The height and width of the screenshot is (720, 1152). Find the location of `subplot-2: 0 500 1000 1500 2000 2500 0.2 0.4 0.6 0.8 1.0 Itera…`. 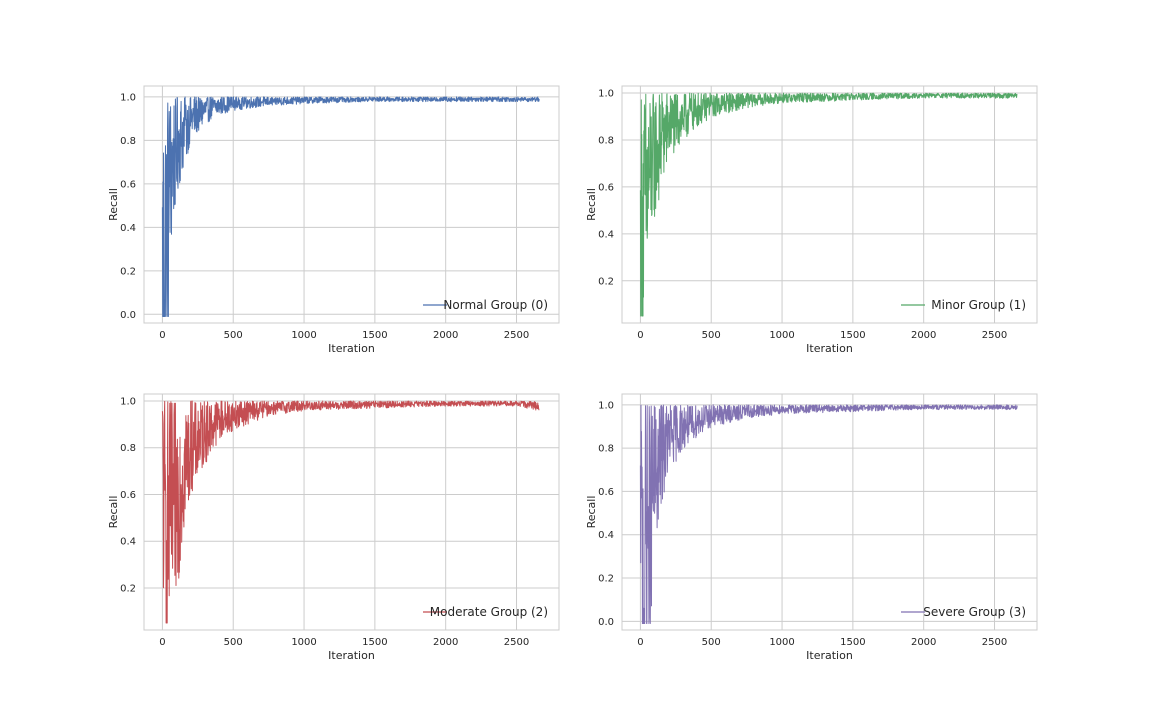

subplot-2: 0 500 1000 1500 2000 2500 0.2 0.4 0.6 0.8 1.0 Itera… is located at coordinates (333, 527).